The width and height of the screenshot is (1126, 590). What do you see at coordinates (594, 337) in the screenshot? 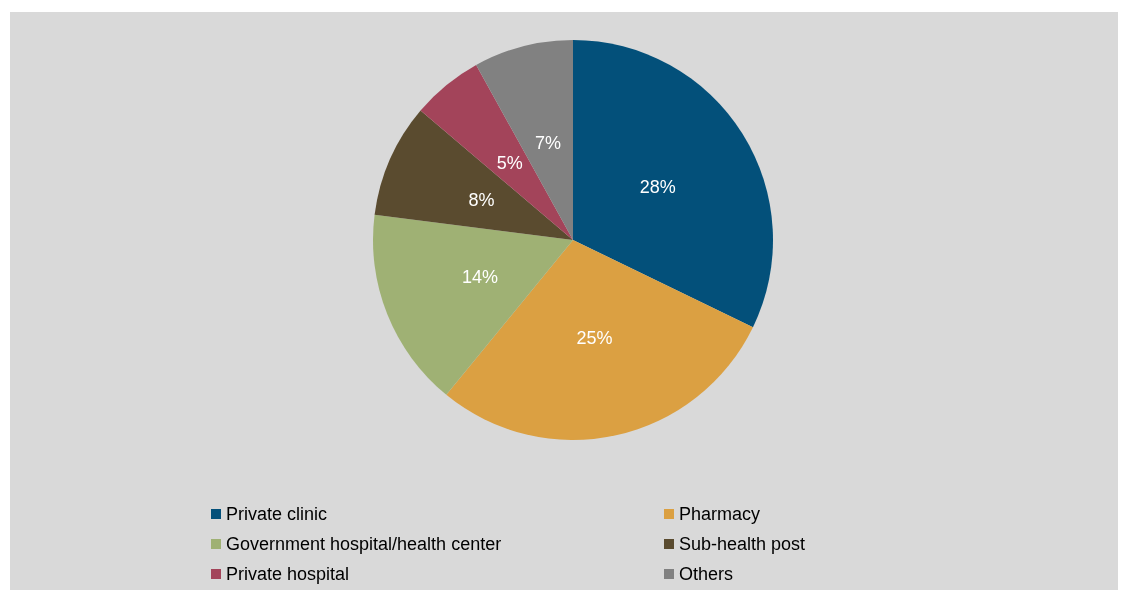
I see `data-label: 25%` at bounding box center [594, 337].